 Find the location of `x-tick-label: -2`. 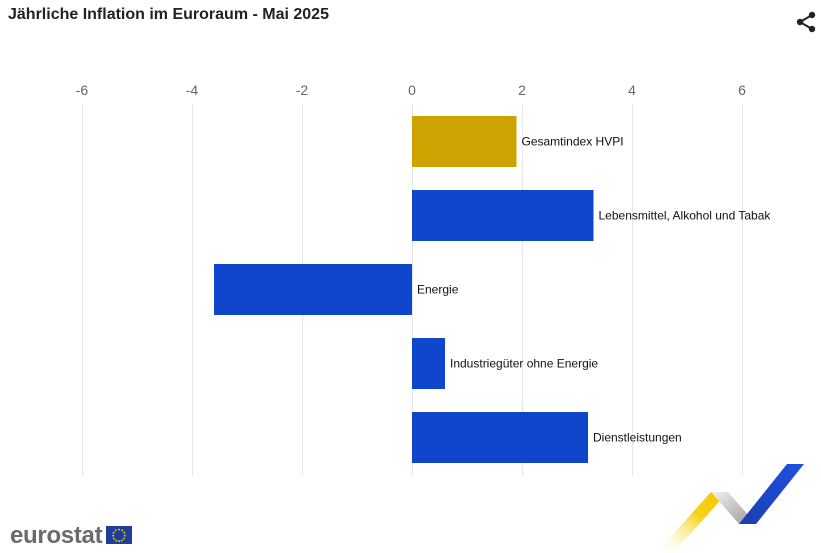

x-tick-label: -2 is located at coordinates (302, 90).